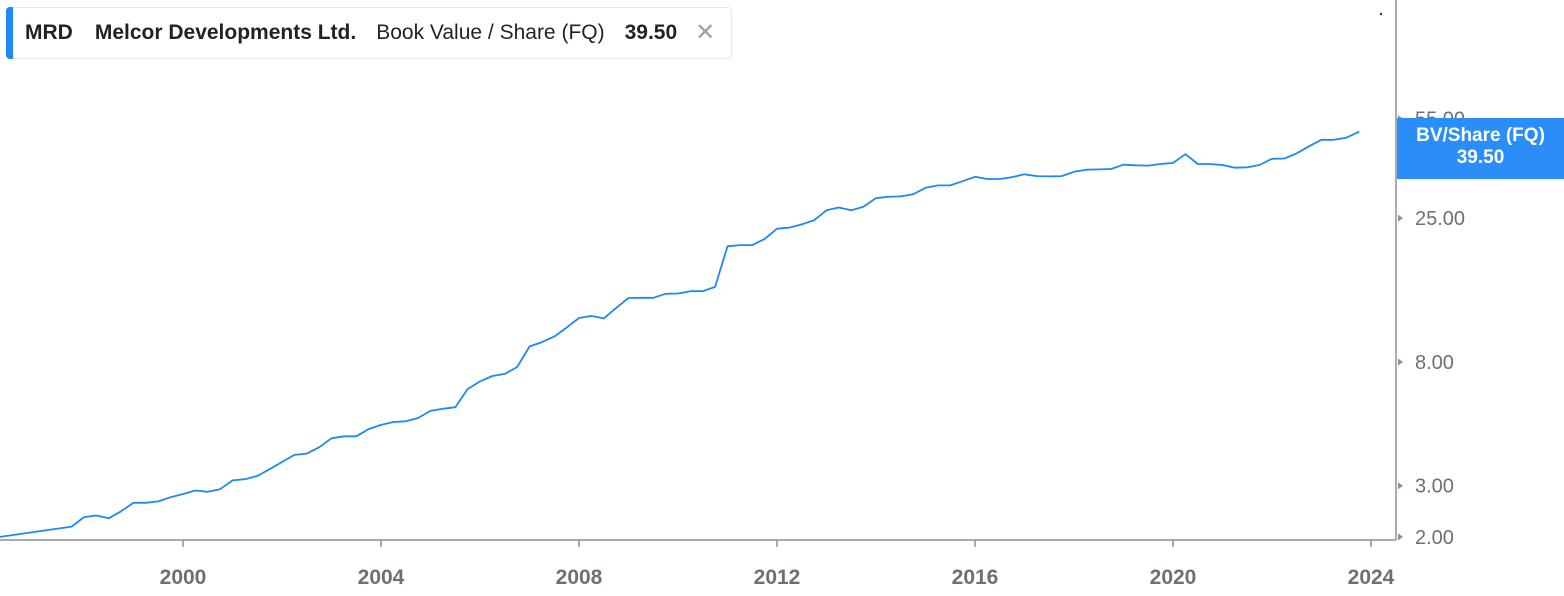 This screenshot has width=1564, height=596. I want to click on y-tick-label: 2.00, so click(1434, 538).